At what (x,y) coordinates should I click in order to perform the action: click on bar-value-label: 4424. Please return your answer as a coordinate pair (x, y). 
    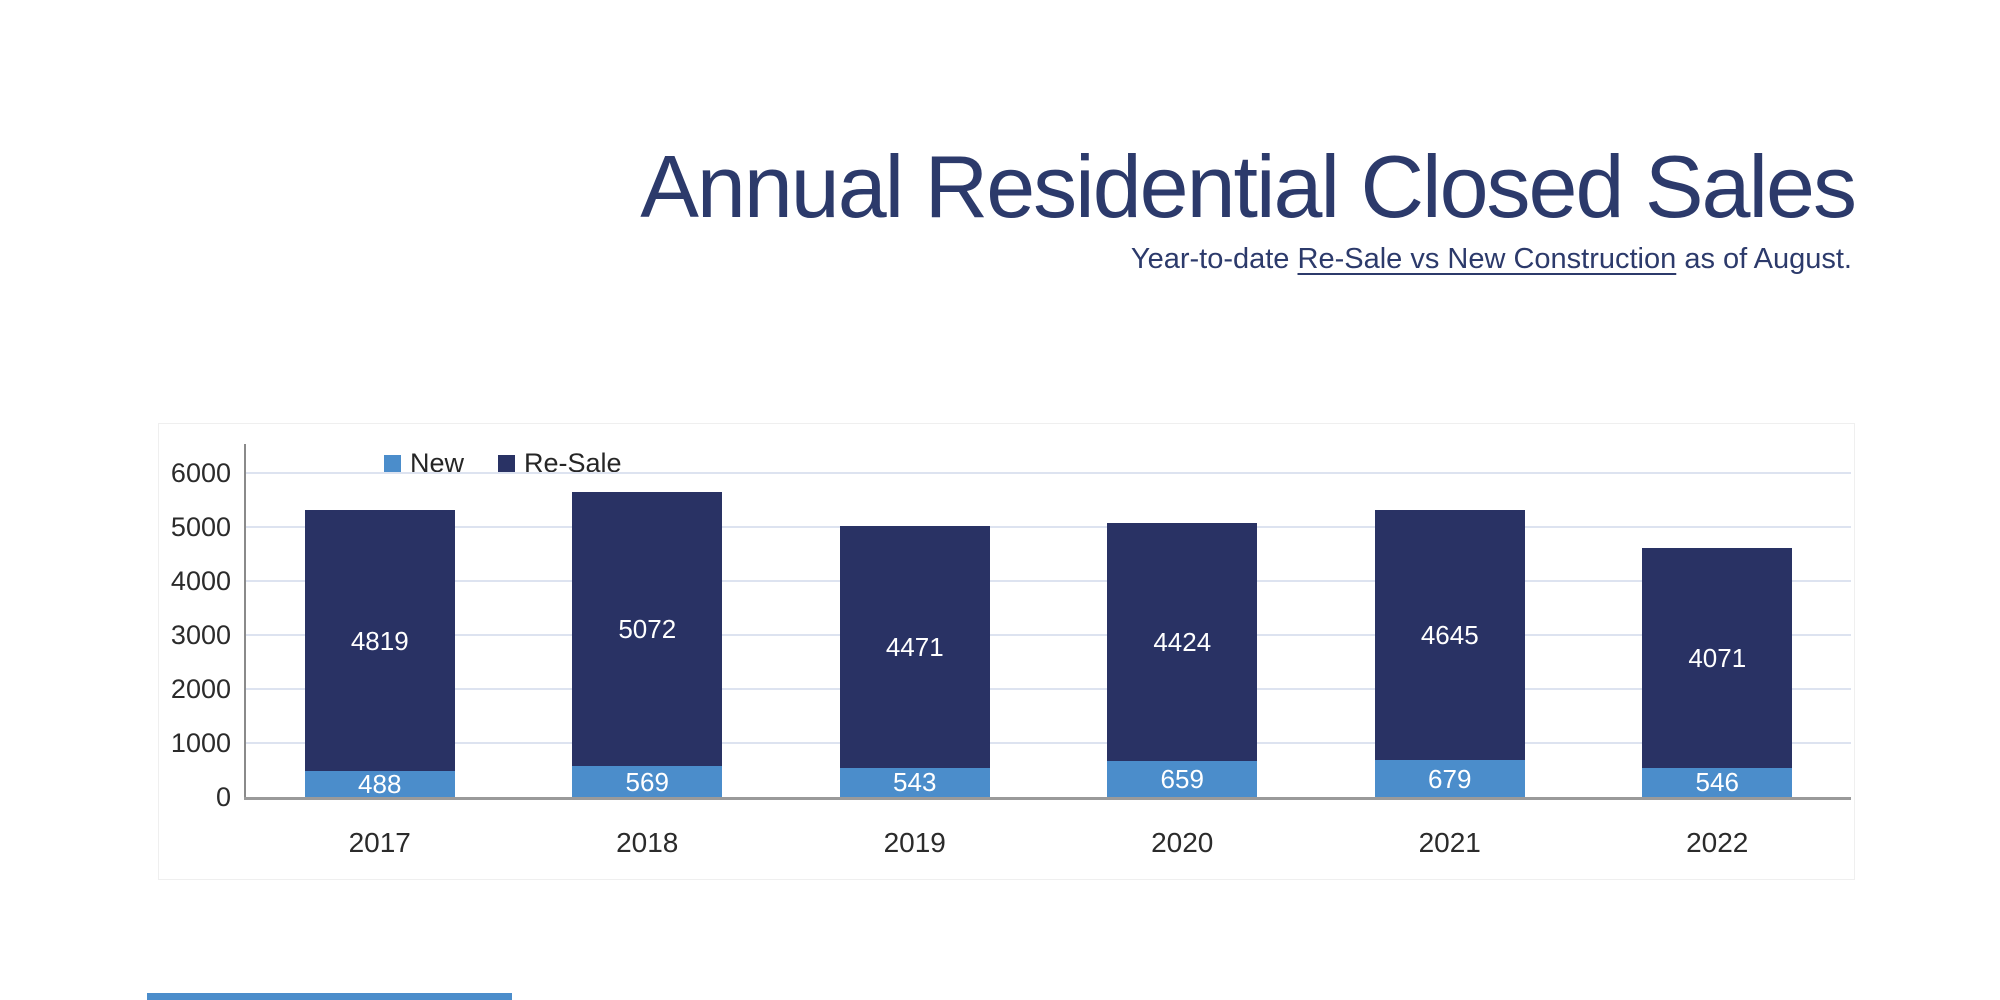
    Looking at the image, I should click on (1182, 641).